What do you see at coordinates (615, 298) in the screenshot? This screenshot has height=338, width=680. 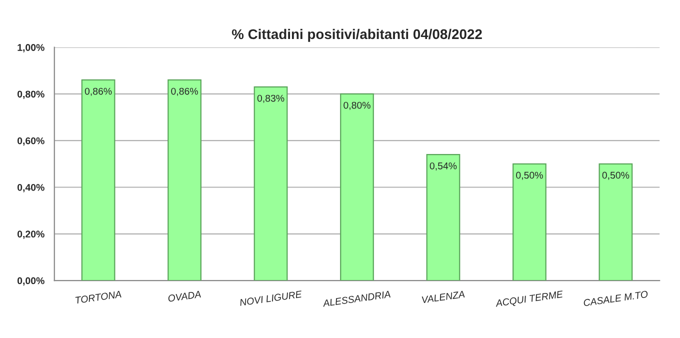 I see `x-tick-label: CASALE M.TO` at bounding box center [615, 298].